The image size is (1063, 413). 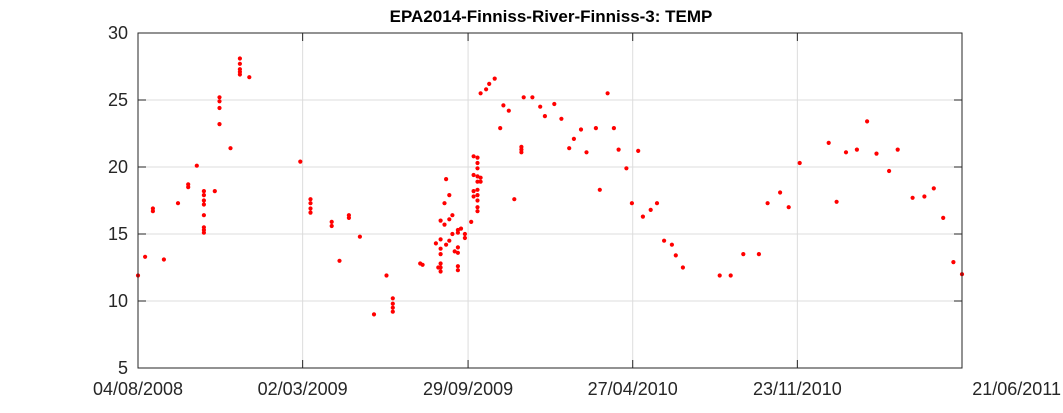 I want to click on x-tick-label: 21/06/2011, so click(x=1016, y=389).